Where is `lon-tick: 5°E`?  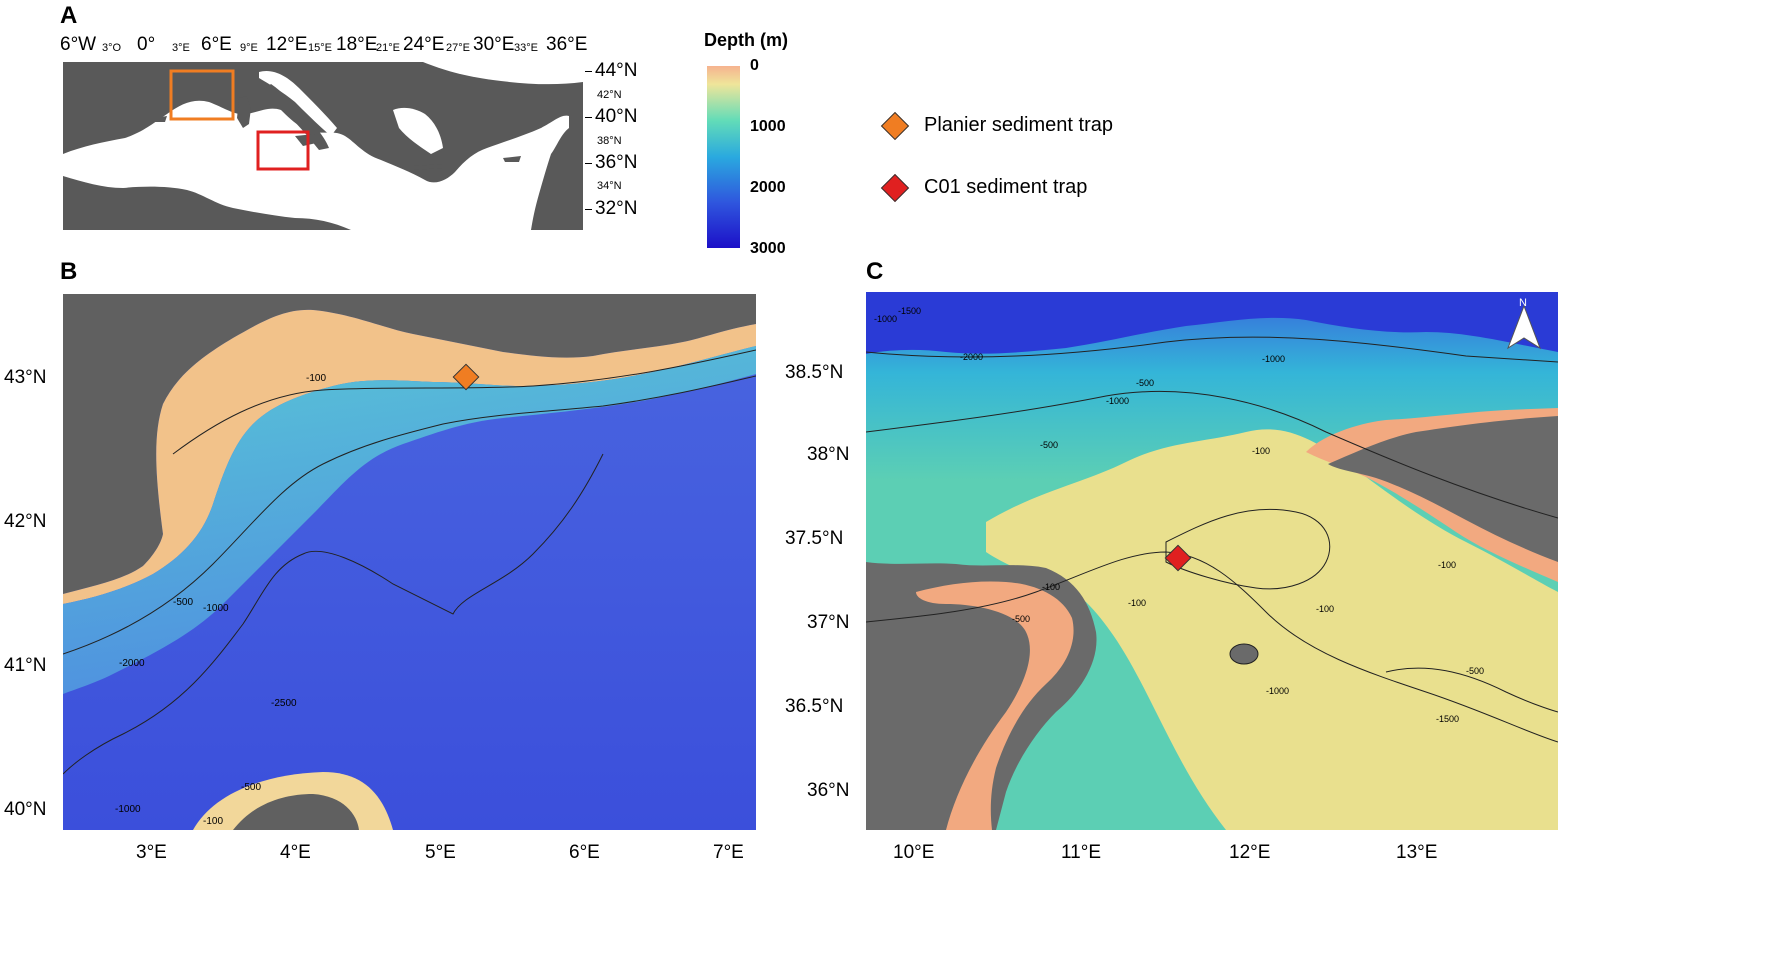
lon-tick: 5°E is located at coordinates (440, 852).